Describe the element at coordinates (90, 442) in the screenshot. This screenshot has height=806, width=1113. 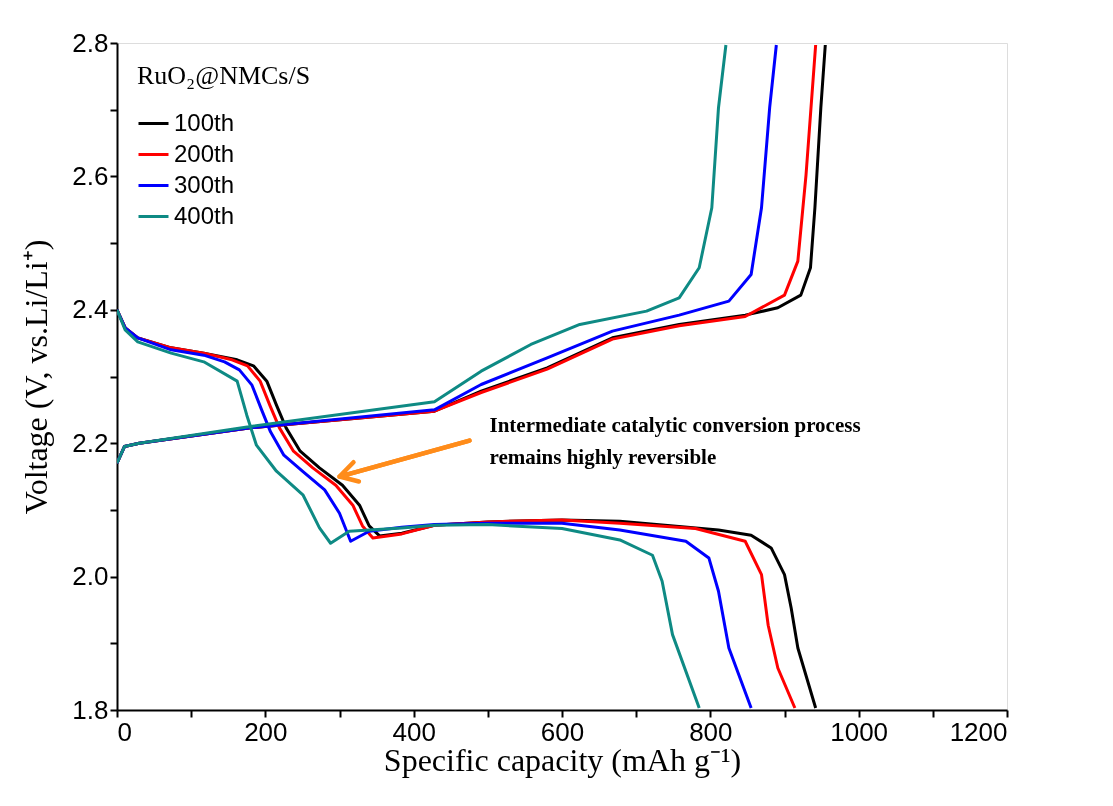
I see `y-tick-label: 2.2` at that location.